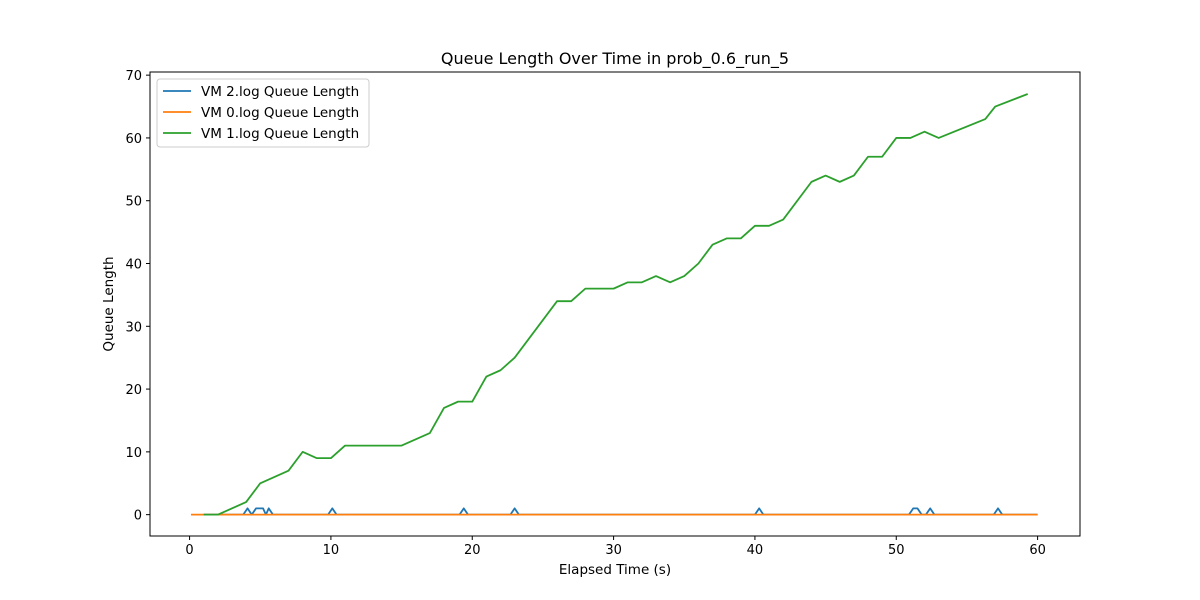 The image size is (1200, 600). What do you see at coordinates (133, 139) in the screenshot?
I see `y-tick-label: 60` at bounding box center [133, 139].